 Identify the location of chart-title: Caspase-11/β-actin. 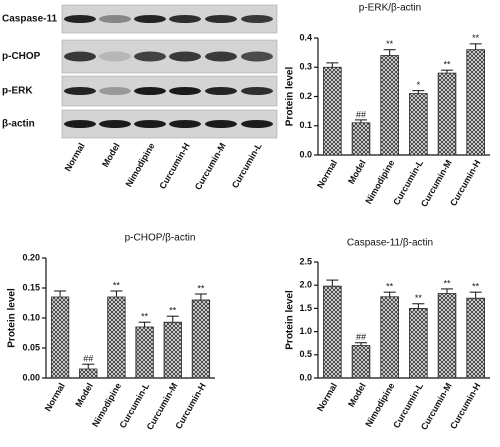
(390, 243).